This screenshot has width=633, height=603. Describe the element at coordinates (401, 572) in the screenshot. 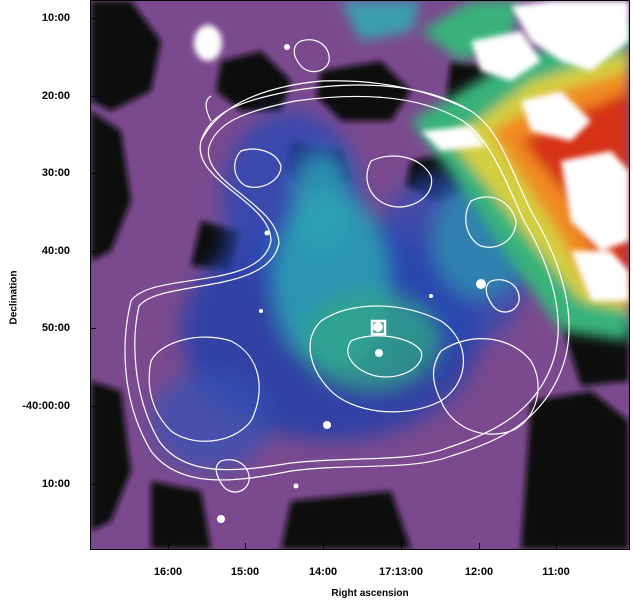

I see `x-tick-label: 17:13:00` at that location.